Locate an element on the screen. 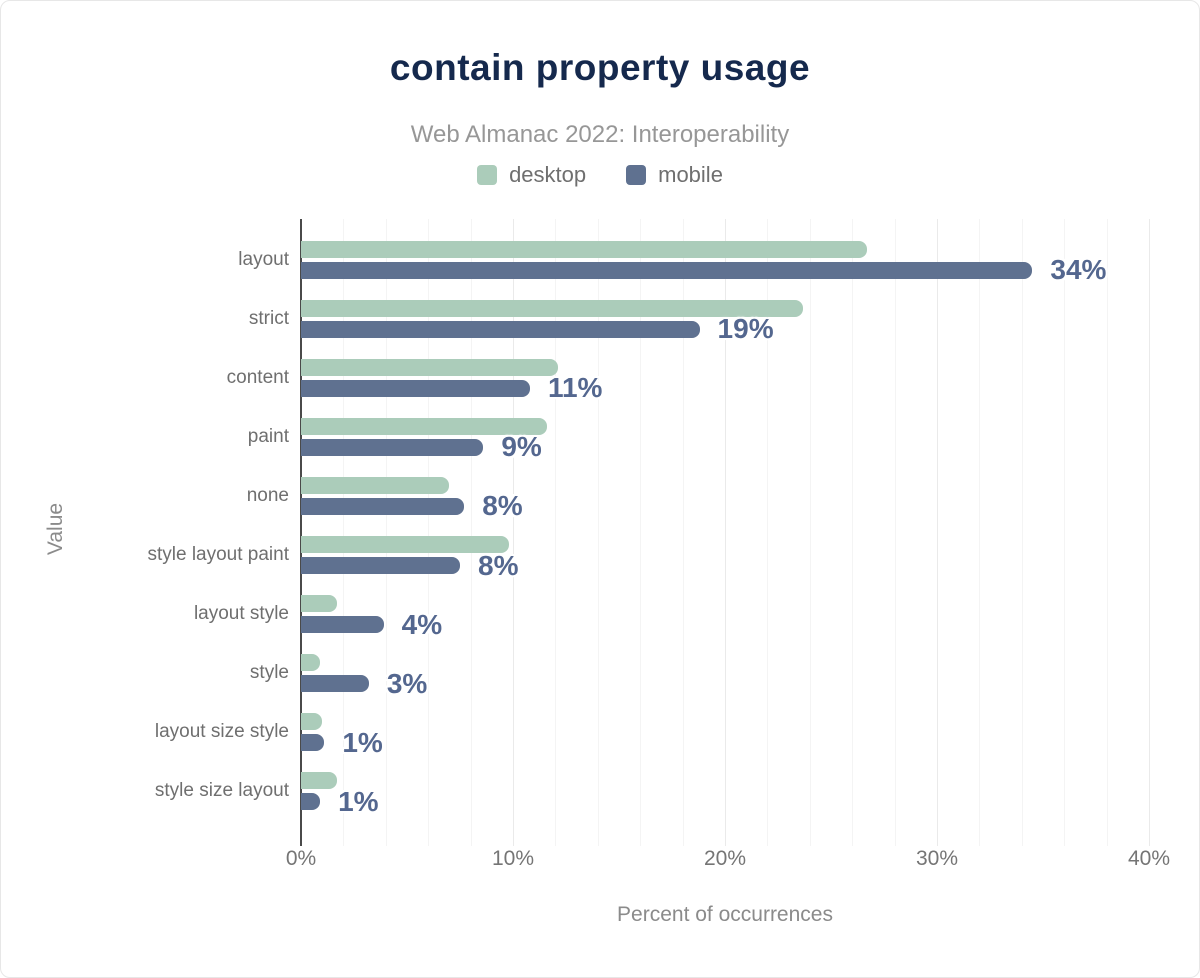  bar-group-paint: paint 9% is located at coordinates (698, 436).